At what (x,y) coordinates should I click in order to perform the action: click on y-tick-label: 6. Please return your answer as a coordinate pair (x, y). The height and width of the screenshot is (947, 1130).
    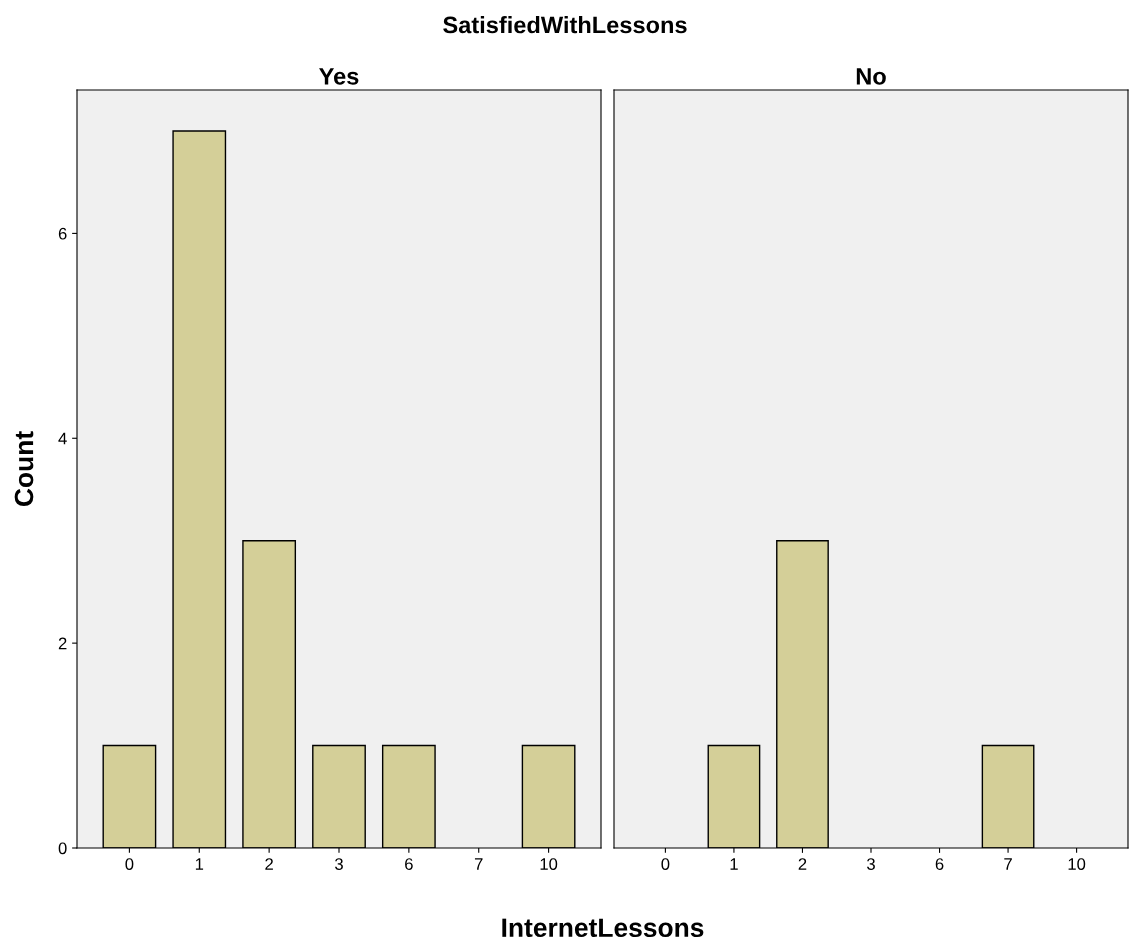
    Looking at the image, I should click on (62, 233).